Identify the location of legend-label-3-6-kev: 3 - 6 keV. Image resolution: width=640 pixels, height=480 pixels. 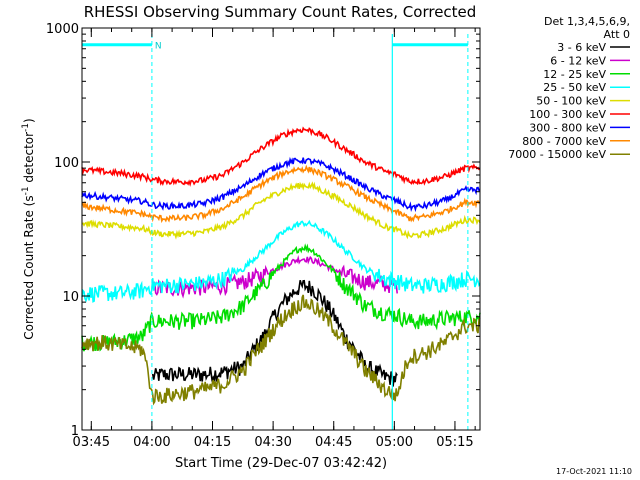
(581, 47).